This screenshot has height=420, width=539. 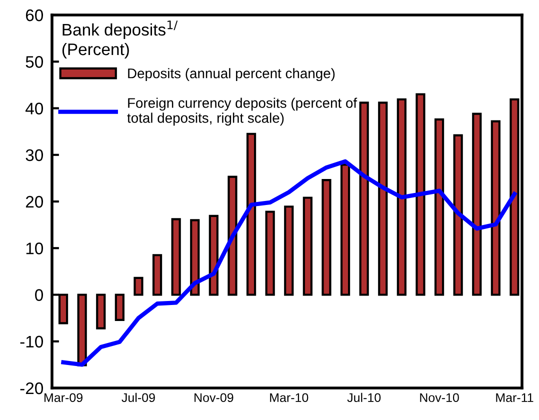 I want to click on x-tick-label: Jul-09, so click(x=138, y=397).